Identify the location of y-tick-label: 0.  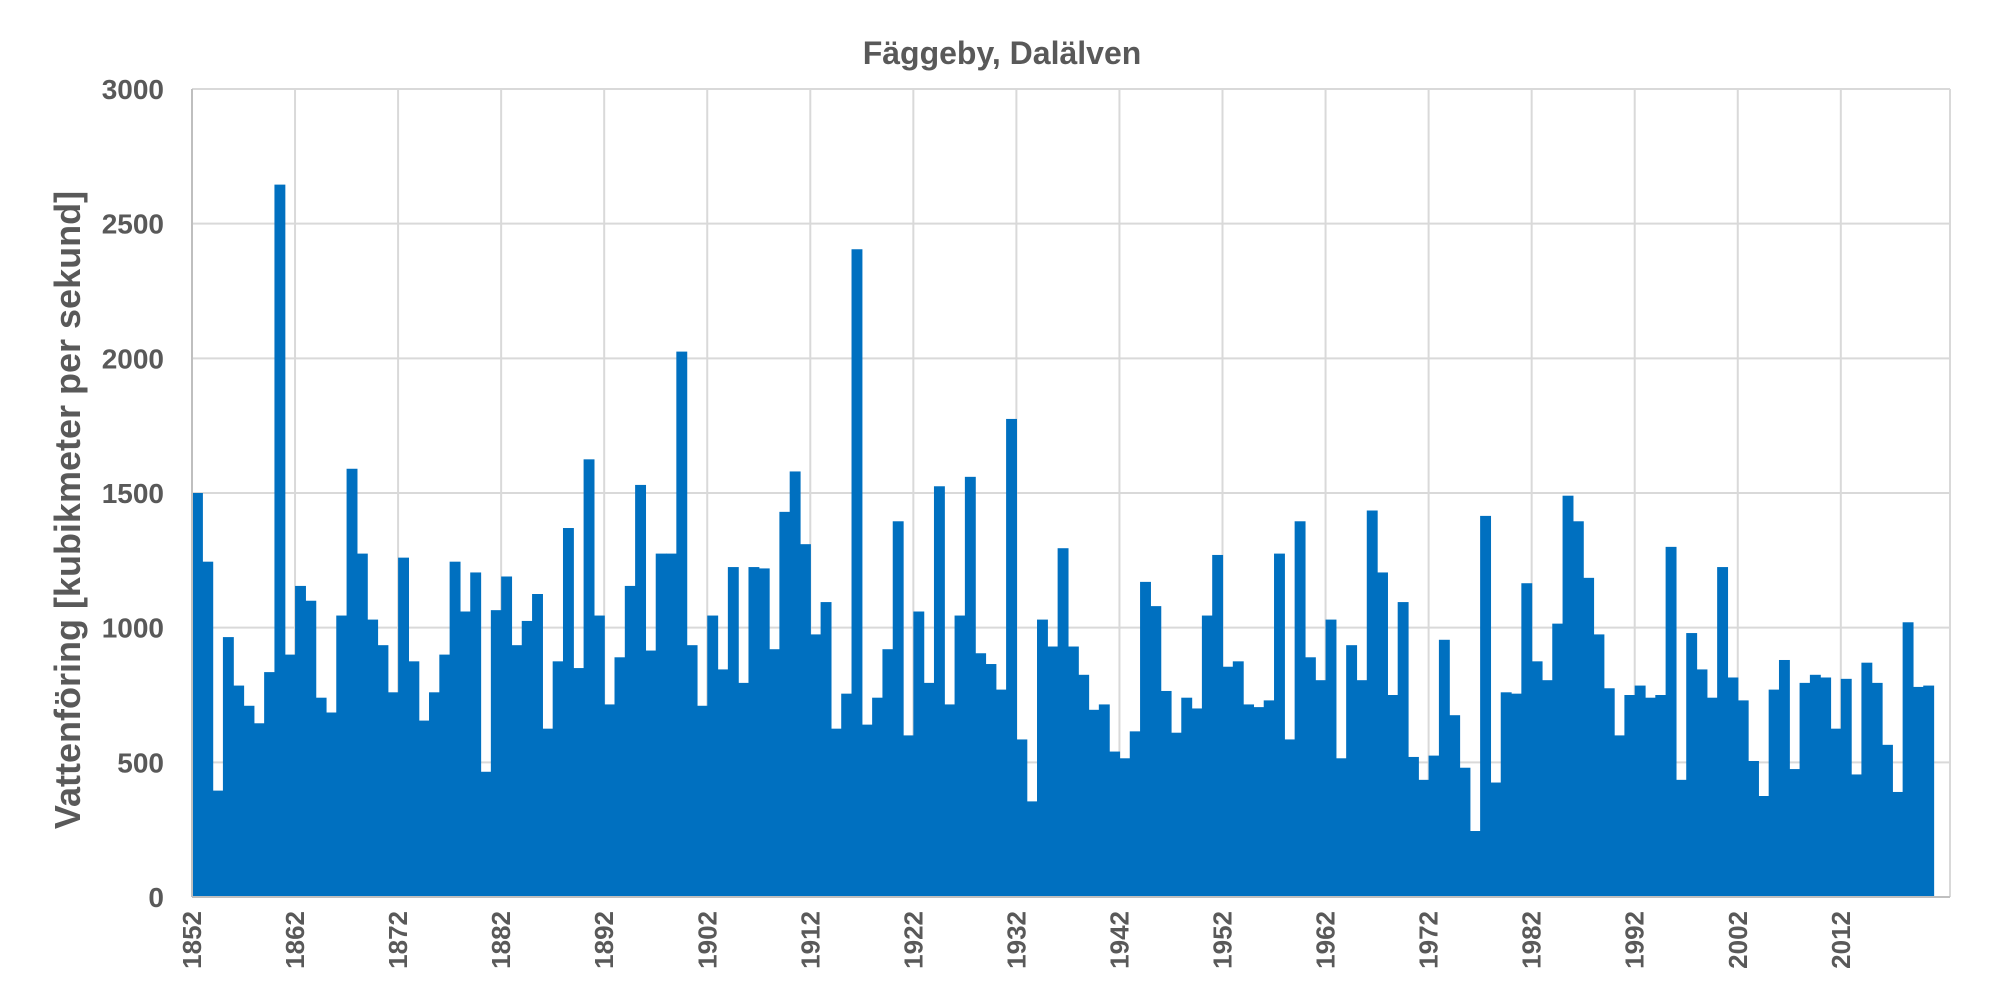
(156, 897).